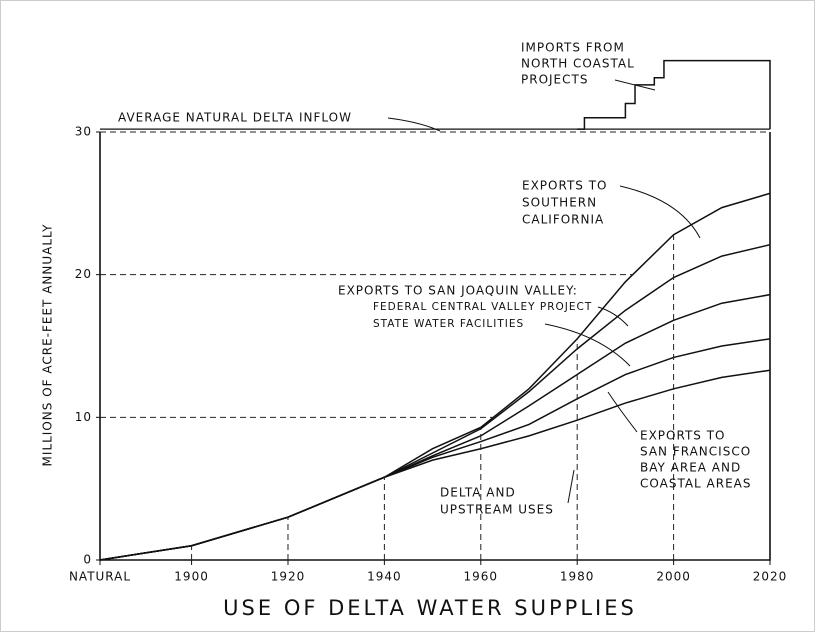  I want to click on chart-title: USE OF DELTA WATER SUPPLIES, so click(430, 608).